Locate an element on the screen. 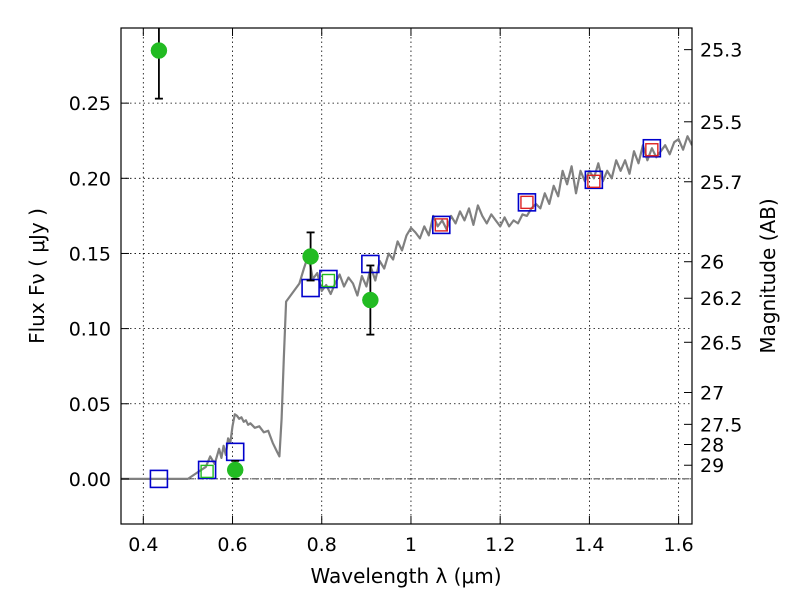  y-tick-label: 0.20 is located at coordinates (90, 179).